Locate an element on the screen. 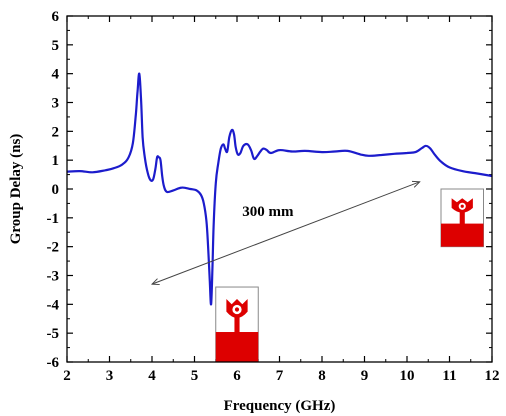  y-tick-label: 1 is located at coordinates (56, 161).